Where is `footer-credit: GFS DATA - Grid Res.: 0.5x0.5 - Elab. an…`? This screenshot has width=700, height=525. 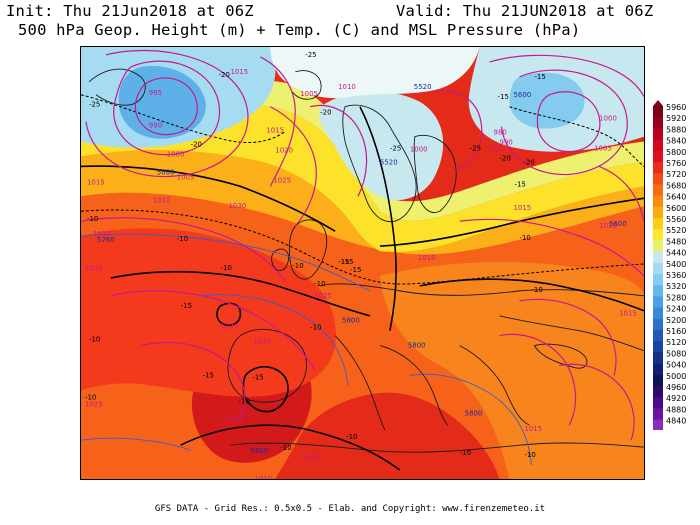
footer-credit: GFS DATA - Grid Res.: 0.5x0.5 - Elab. an… is located at coordinates (350, 509).